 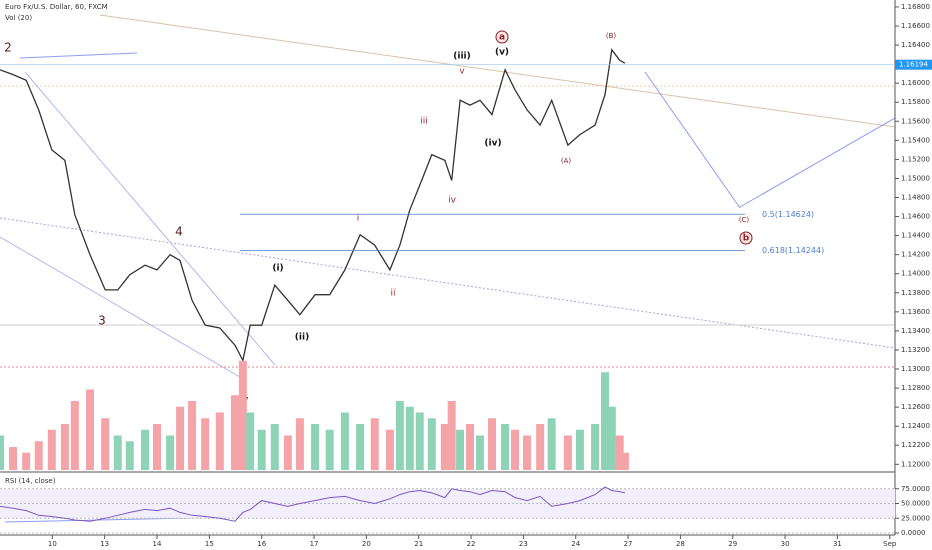 I want to click on y-tick-label: 1.14800, so click(x=915, y=198).